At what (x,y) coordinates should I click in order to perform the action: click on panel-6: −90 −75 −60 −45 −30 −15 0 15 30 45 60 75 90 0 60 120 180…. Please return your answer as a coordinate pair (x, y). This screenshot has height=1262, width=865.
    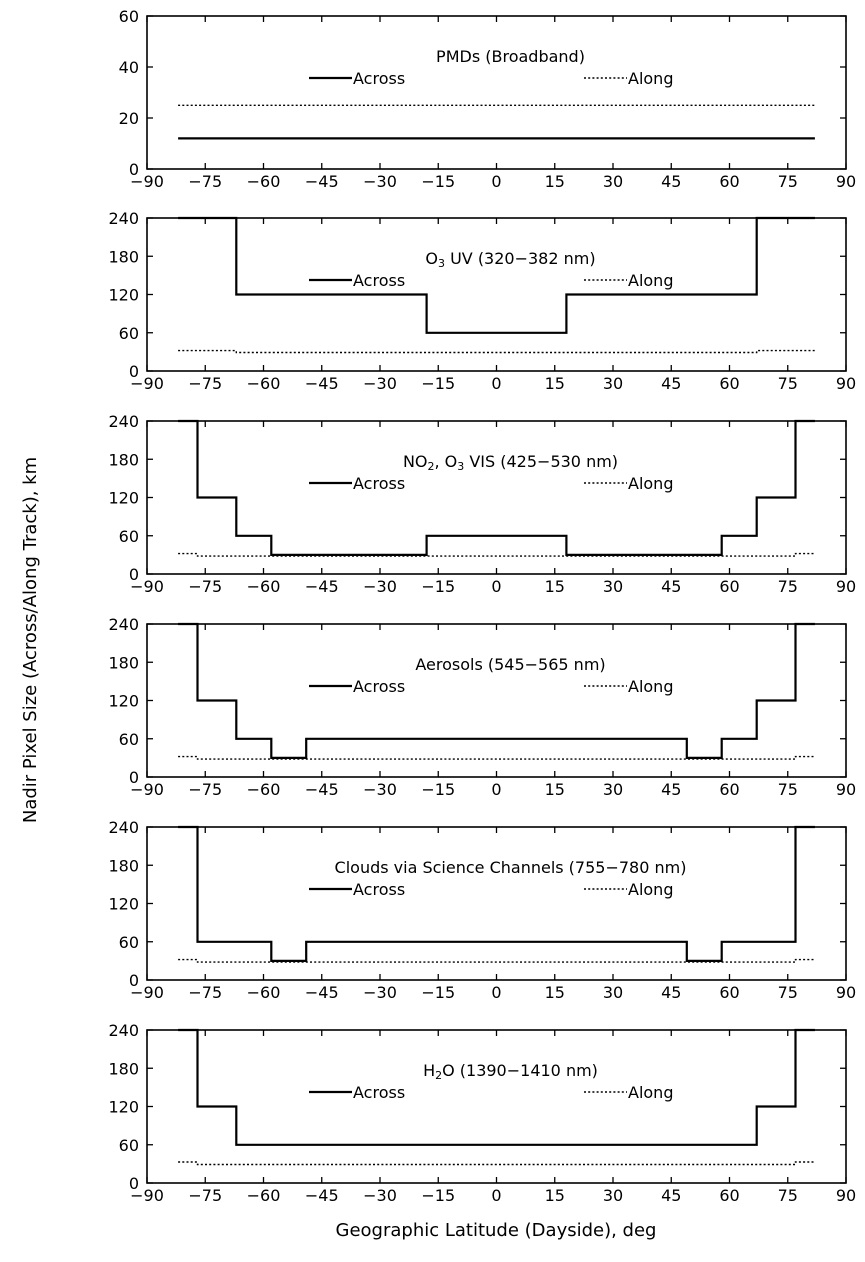
    Looking at the image, I should click on (482, 1113).